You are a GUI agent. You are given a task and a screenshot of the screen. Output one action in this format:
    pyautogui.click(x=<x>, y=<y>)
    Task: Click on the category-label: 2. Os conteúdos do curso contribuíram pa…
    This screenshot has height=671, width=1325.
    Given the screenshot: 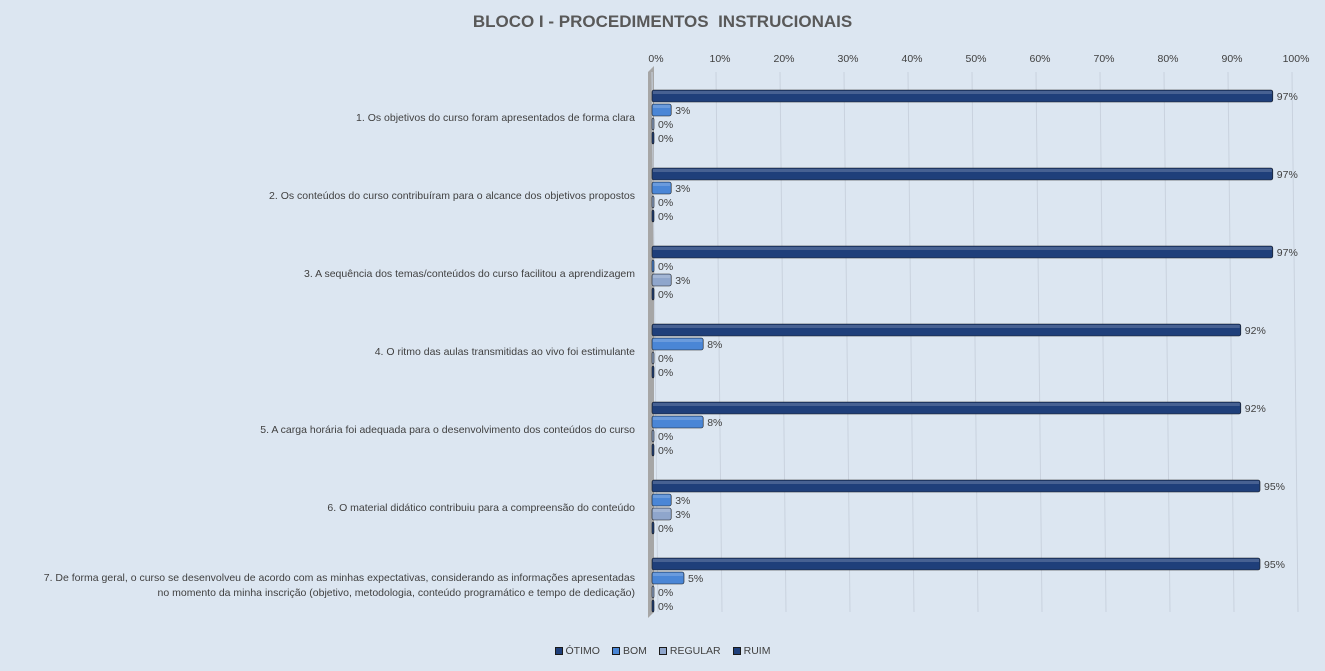 What is the action you would take?
    pyautogui.click(x=452, y=195)
    